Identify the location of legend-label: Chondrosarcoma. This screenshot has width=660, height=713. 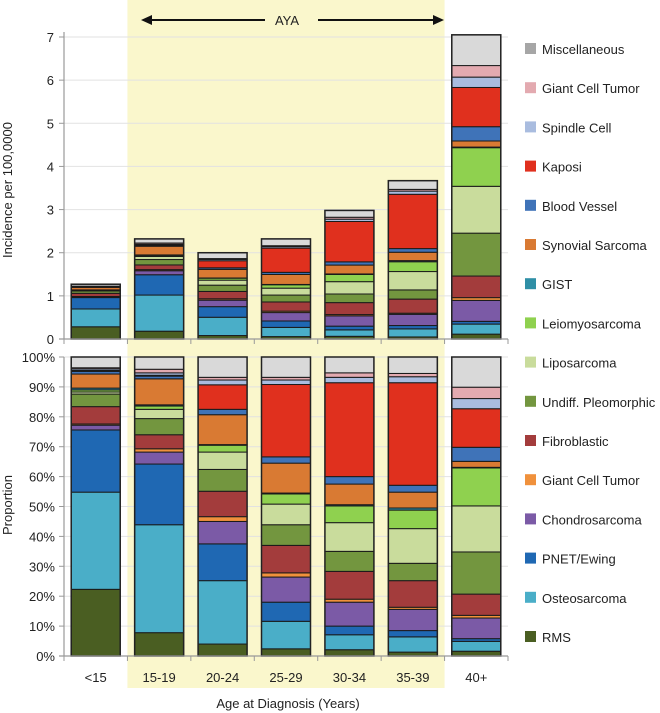
(592, 519).